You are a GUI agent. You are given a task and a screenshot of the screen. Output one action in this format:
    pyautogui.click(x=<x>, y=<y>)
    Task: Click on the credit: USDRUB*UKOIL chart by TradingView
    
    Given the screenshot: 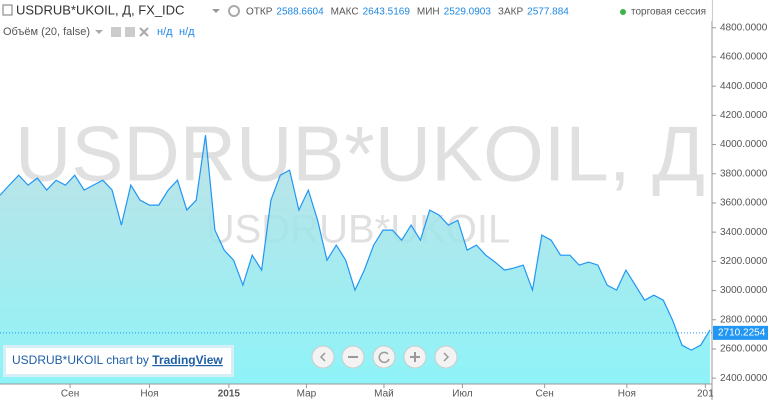 What is the action you would take?
    pyautogui.click(x=117, y=360)
    